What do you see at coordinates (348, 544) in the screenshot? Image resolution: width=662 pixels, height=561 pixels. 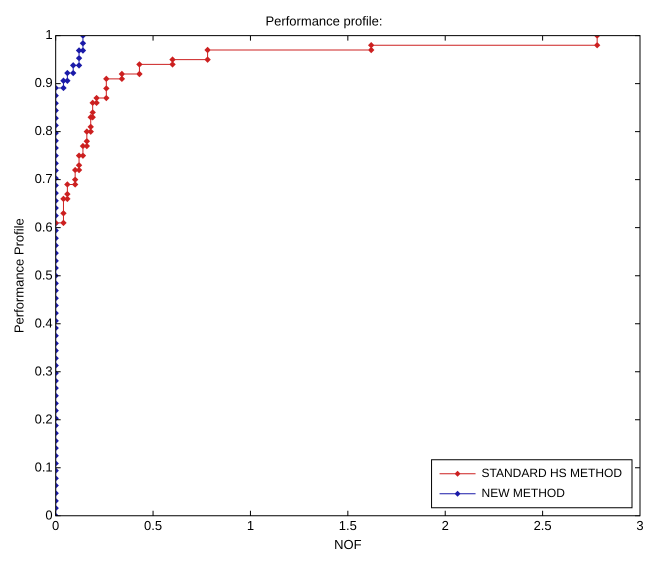 I see `x-axis-title: NOF` at bounding box center [348, 544].